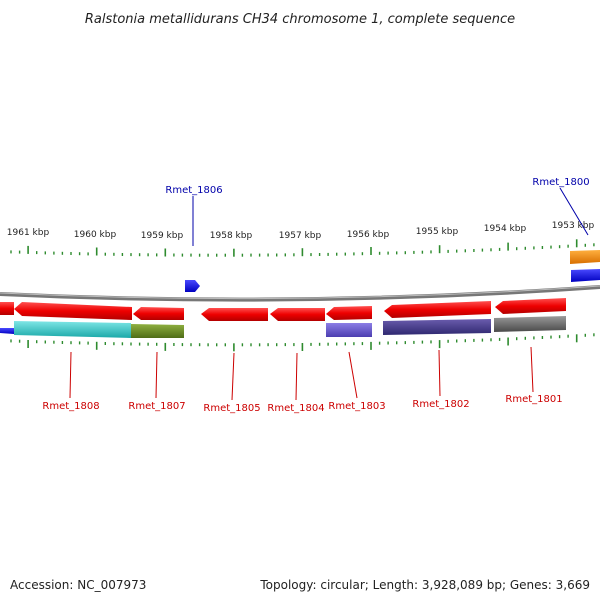  What do you see at coordinates (28, 233) in the screenshot?
I see `tick-label: 1961 kbp` at bounding box center [28, 233].